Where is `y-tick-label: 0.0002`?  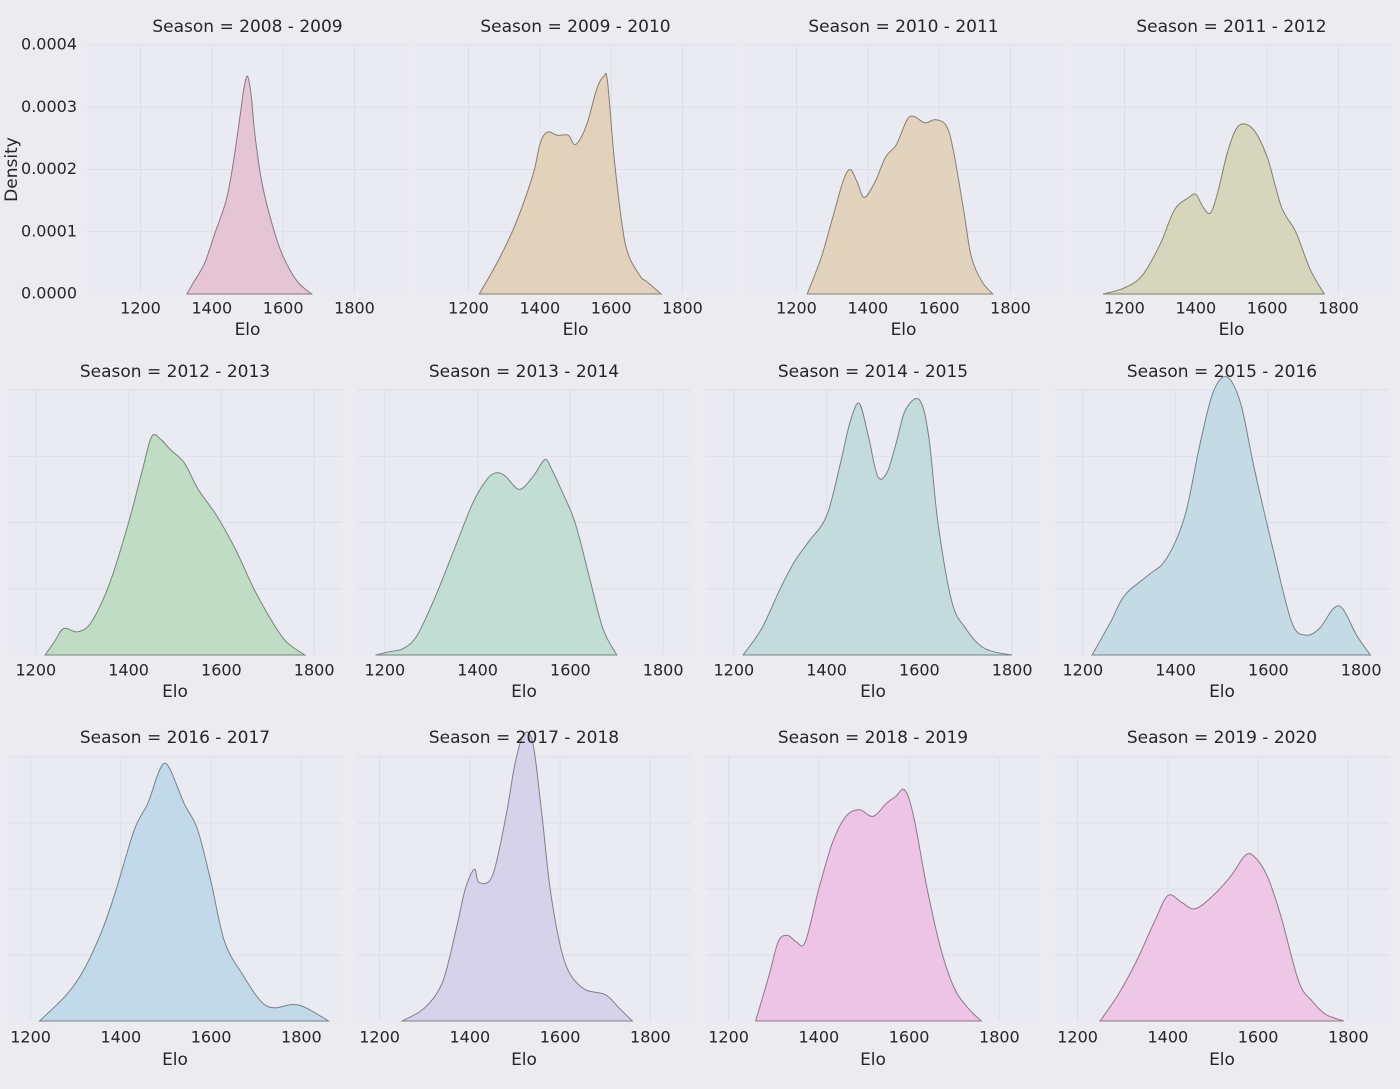
y-tick-label: 0.0002 is located at coordinates (49, 168).